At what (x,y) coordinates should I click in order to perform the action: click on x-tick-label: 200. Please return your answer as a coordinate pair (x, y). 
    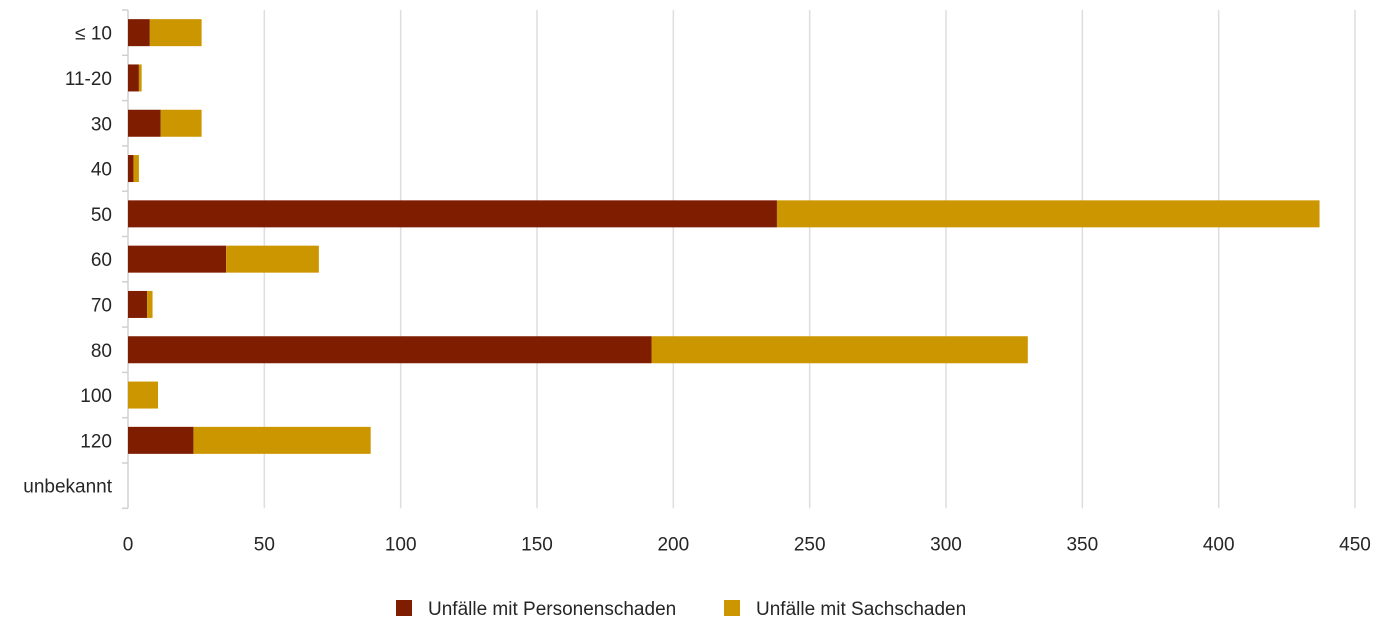
    Looking at the image, I should click on (673, 544).